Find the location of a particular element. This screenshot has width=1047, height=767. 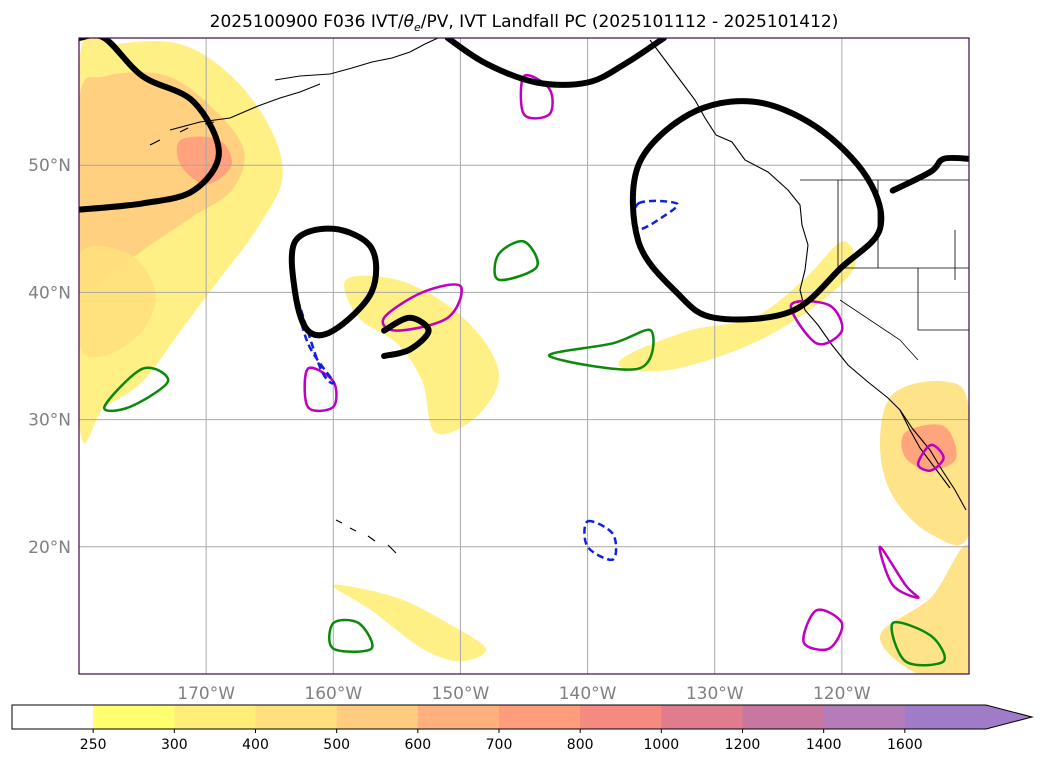

ivt-region-alaska-core is located at coordinates (162, 181).